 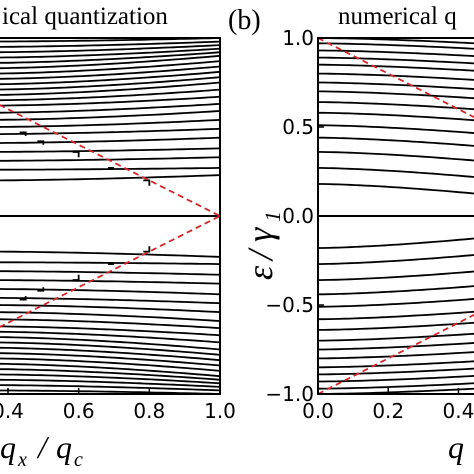 I want to click on panel-b-xlabel-q: q, so click(x=456, y=447).